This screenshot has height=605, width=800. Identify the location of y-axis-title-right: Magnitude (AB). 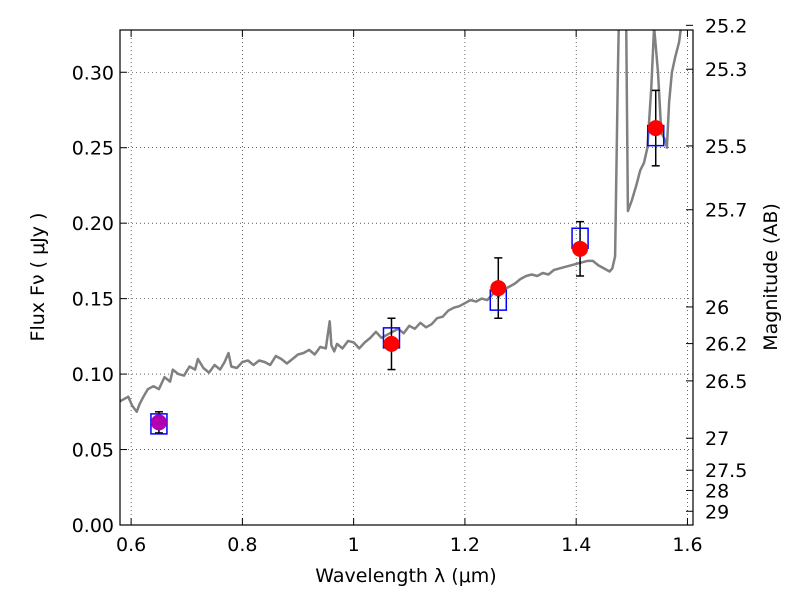
(771, 277).